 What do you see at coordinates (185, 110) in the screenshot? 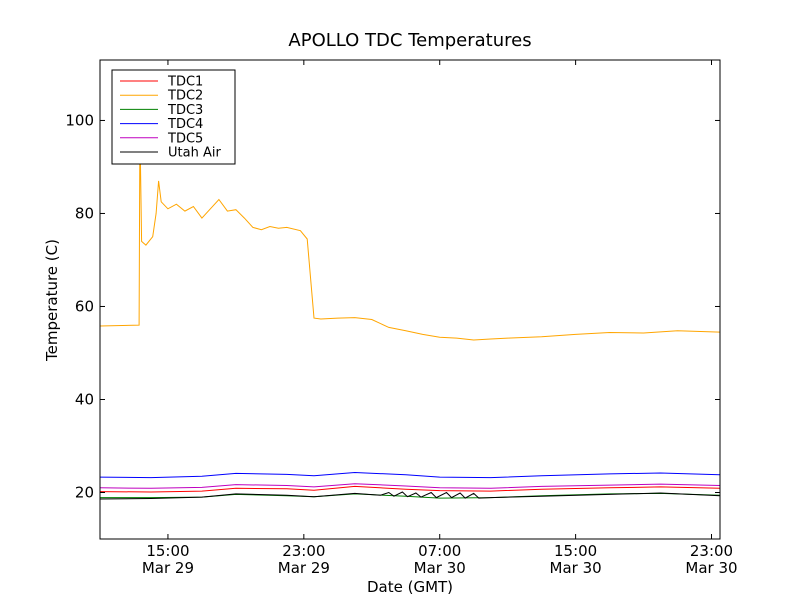
I see `legend-label-tdc3: TDC3` at bounding box center [185, 110].